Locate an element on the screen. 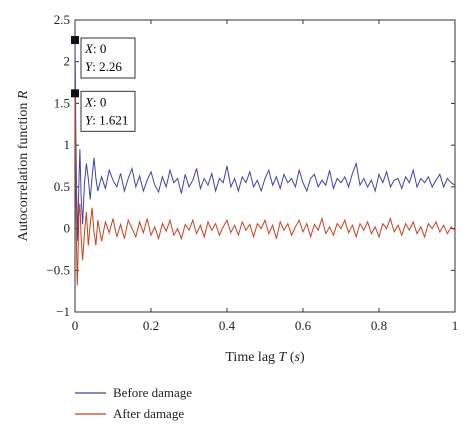 This screenshot has width=474, height=440. y-tick-label: 1.5 is located at coordinates (62, 102).